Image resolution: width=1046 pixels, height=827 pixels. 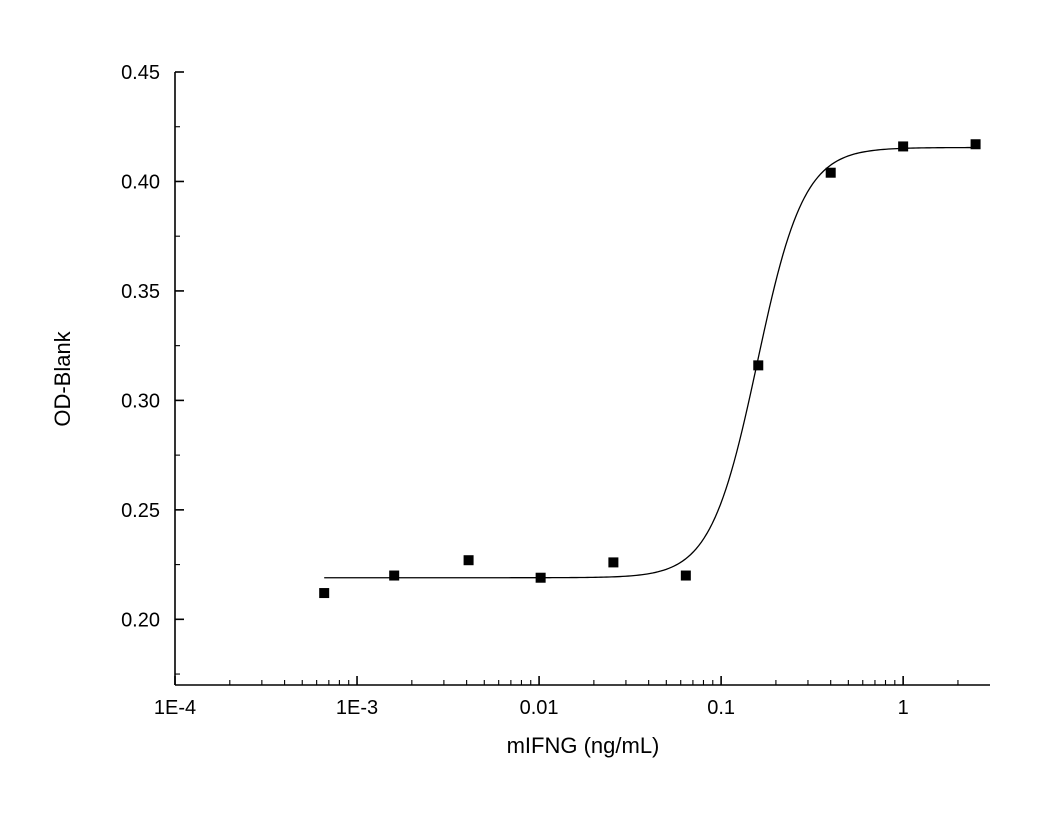 I want to click on y-tick-label: 0.25, so click(x=140, y=511).